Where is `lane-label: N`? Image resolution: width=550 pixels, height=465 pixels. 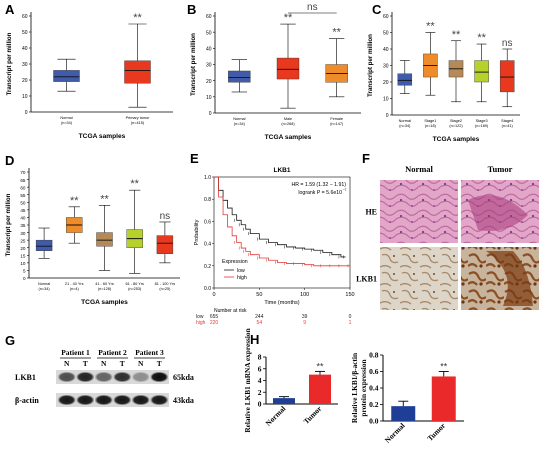
lane-label: N is located at coordinates (141, 363).